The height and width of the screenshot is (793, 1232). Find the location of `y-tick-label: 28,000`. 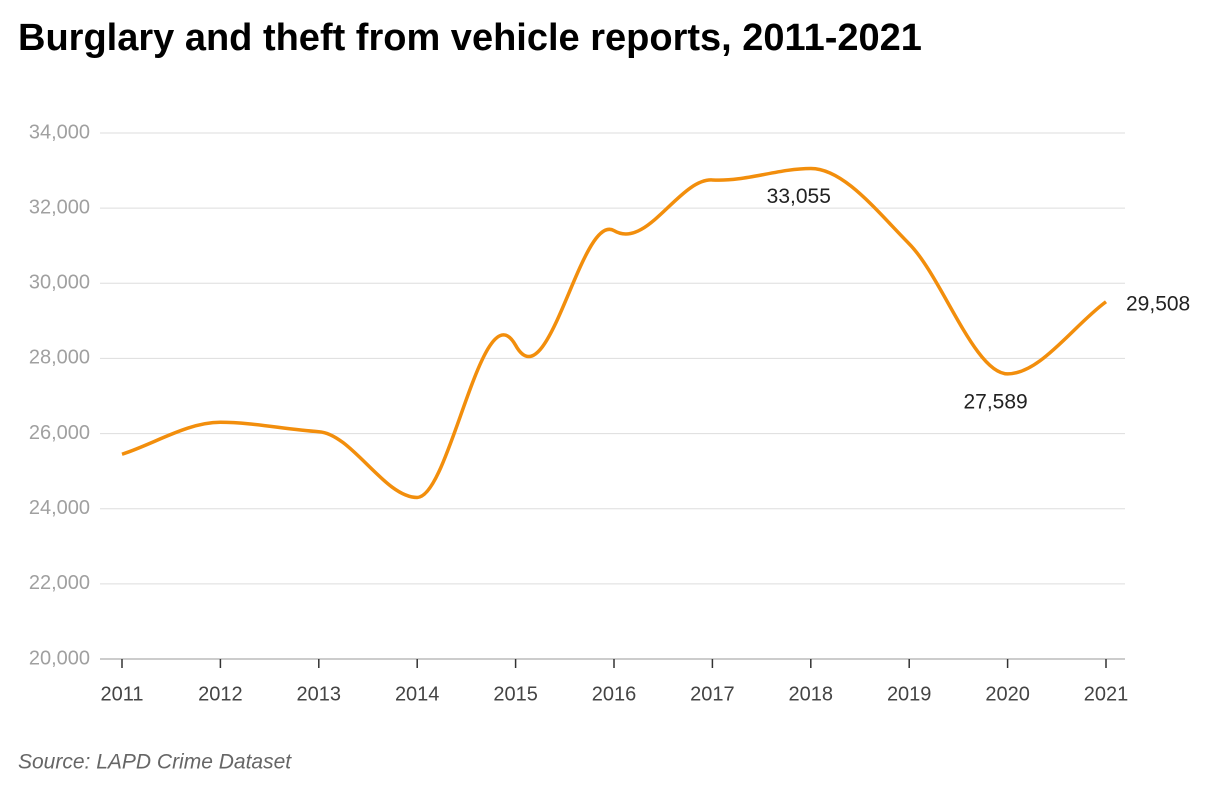

y-tick-label: 28,000 is located at coordinates (59, 358).